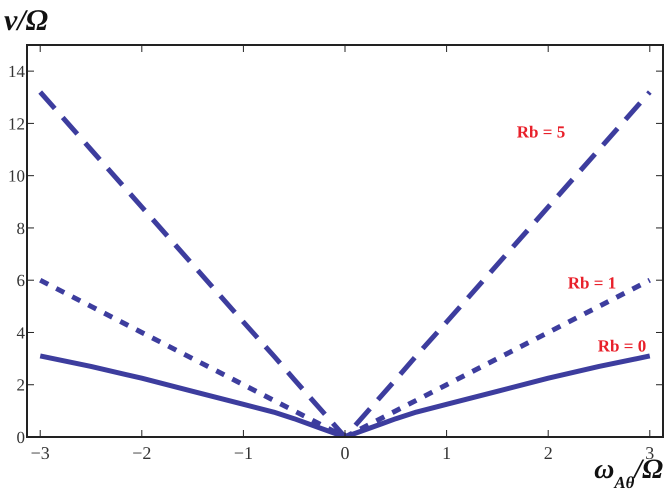 The width and height of the screenshot is (667, 492). I want to click on y-tick-label: 4, so click(21, 332).